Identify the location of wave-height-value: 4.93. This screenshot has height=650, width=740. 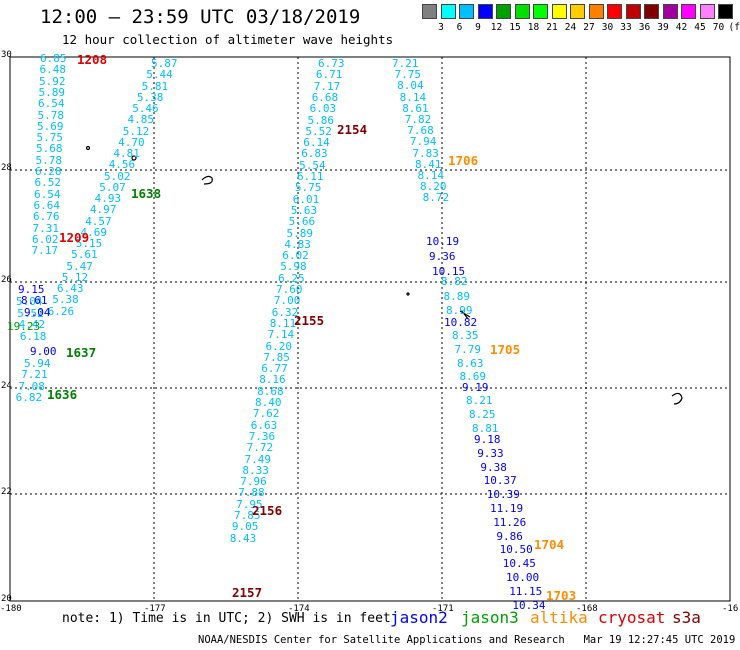
(108, 198).